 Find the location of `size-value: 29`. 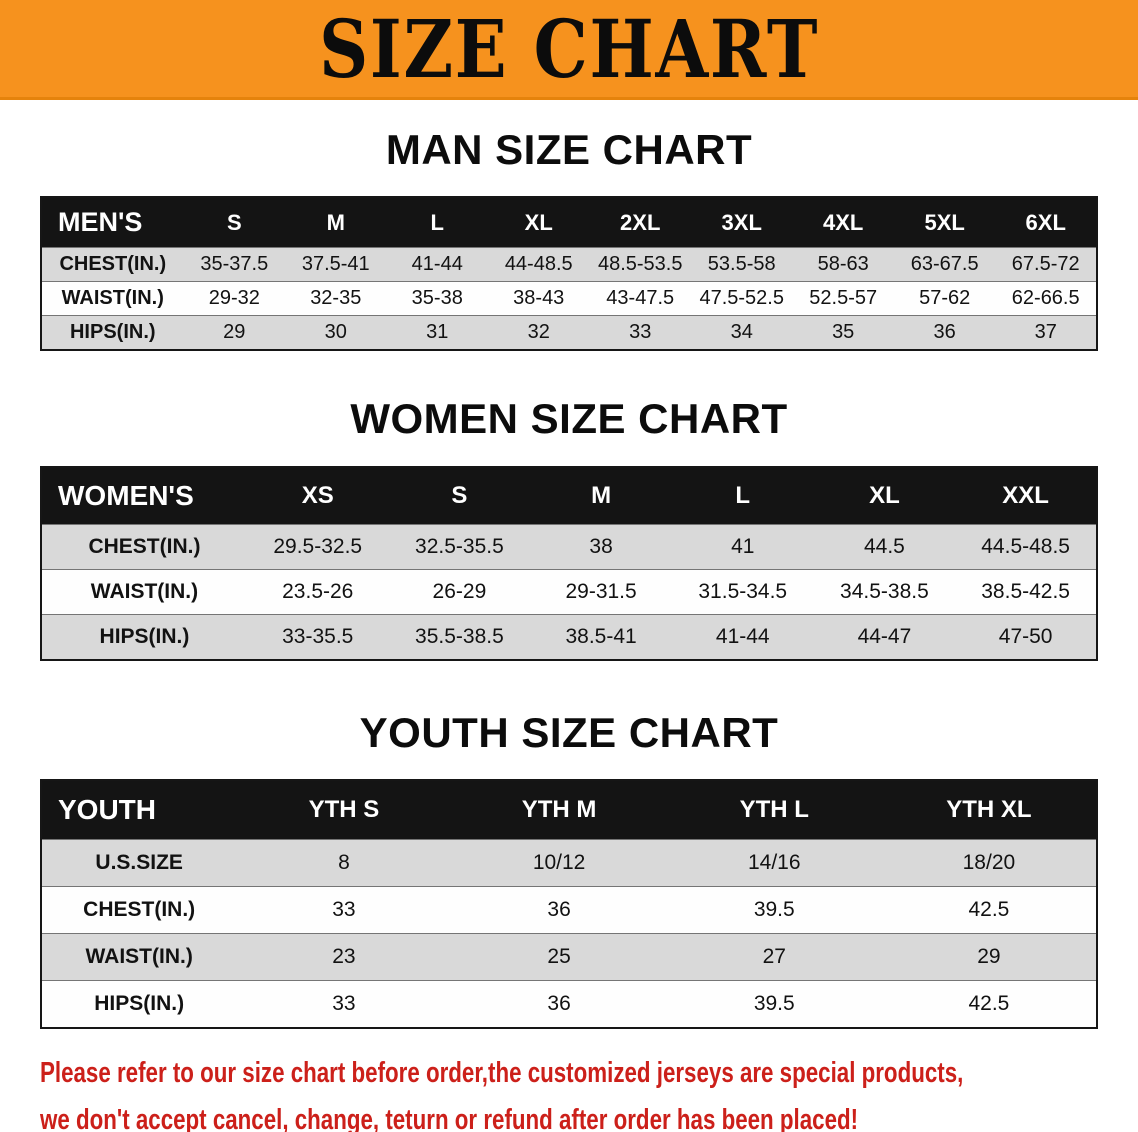

size-value: 29 is located at coordinates (989, 956).